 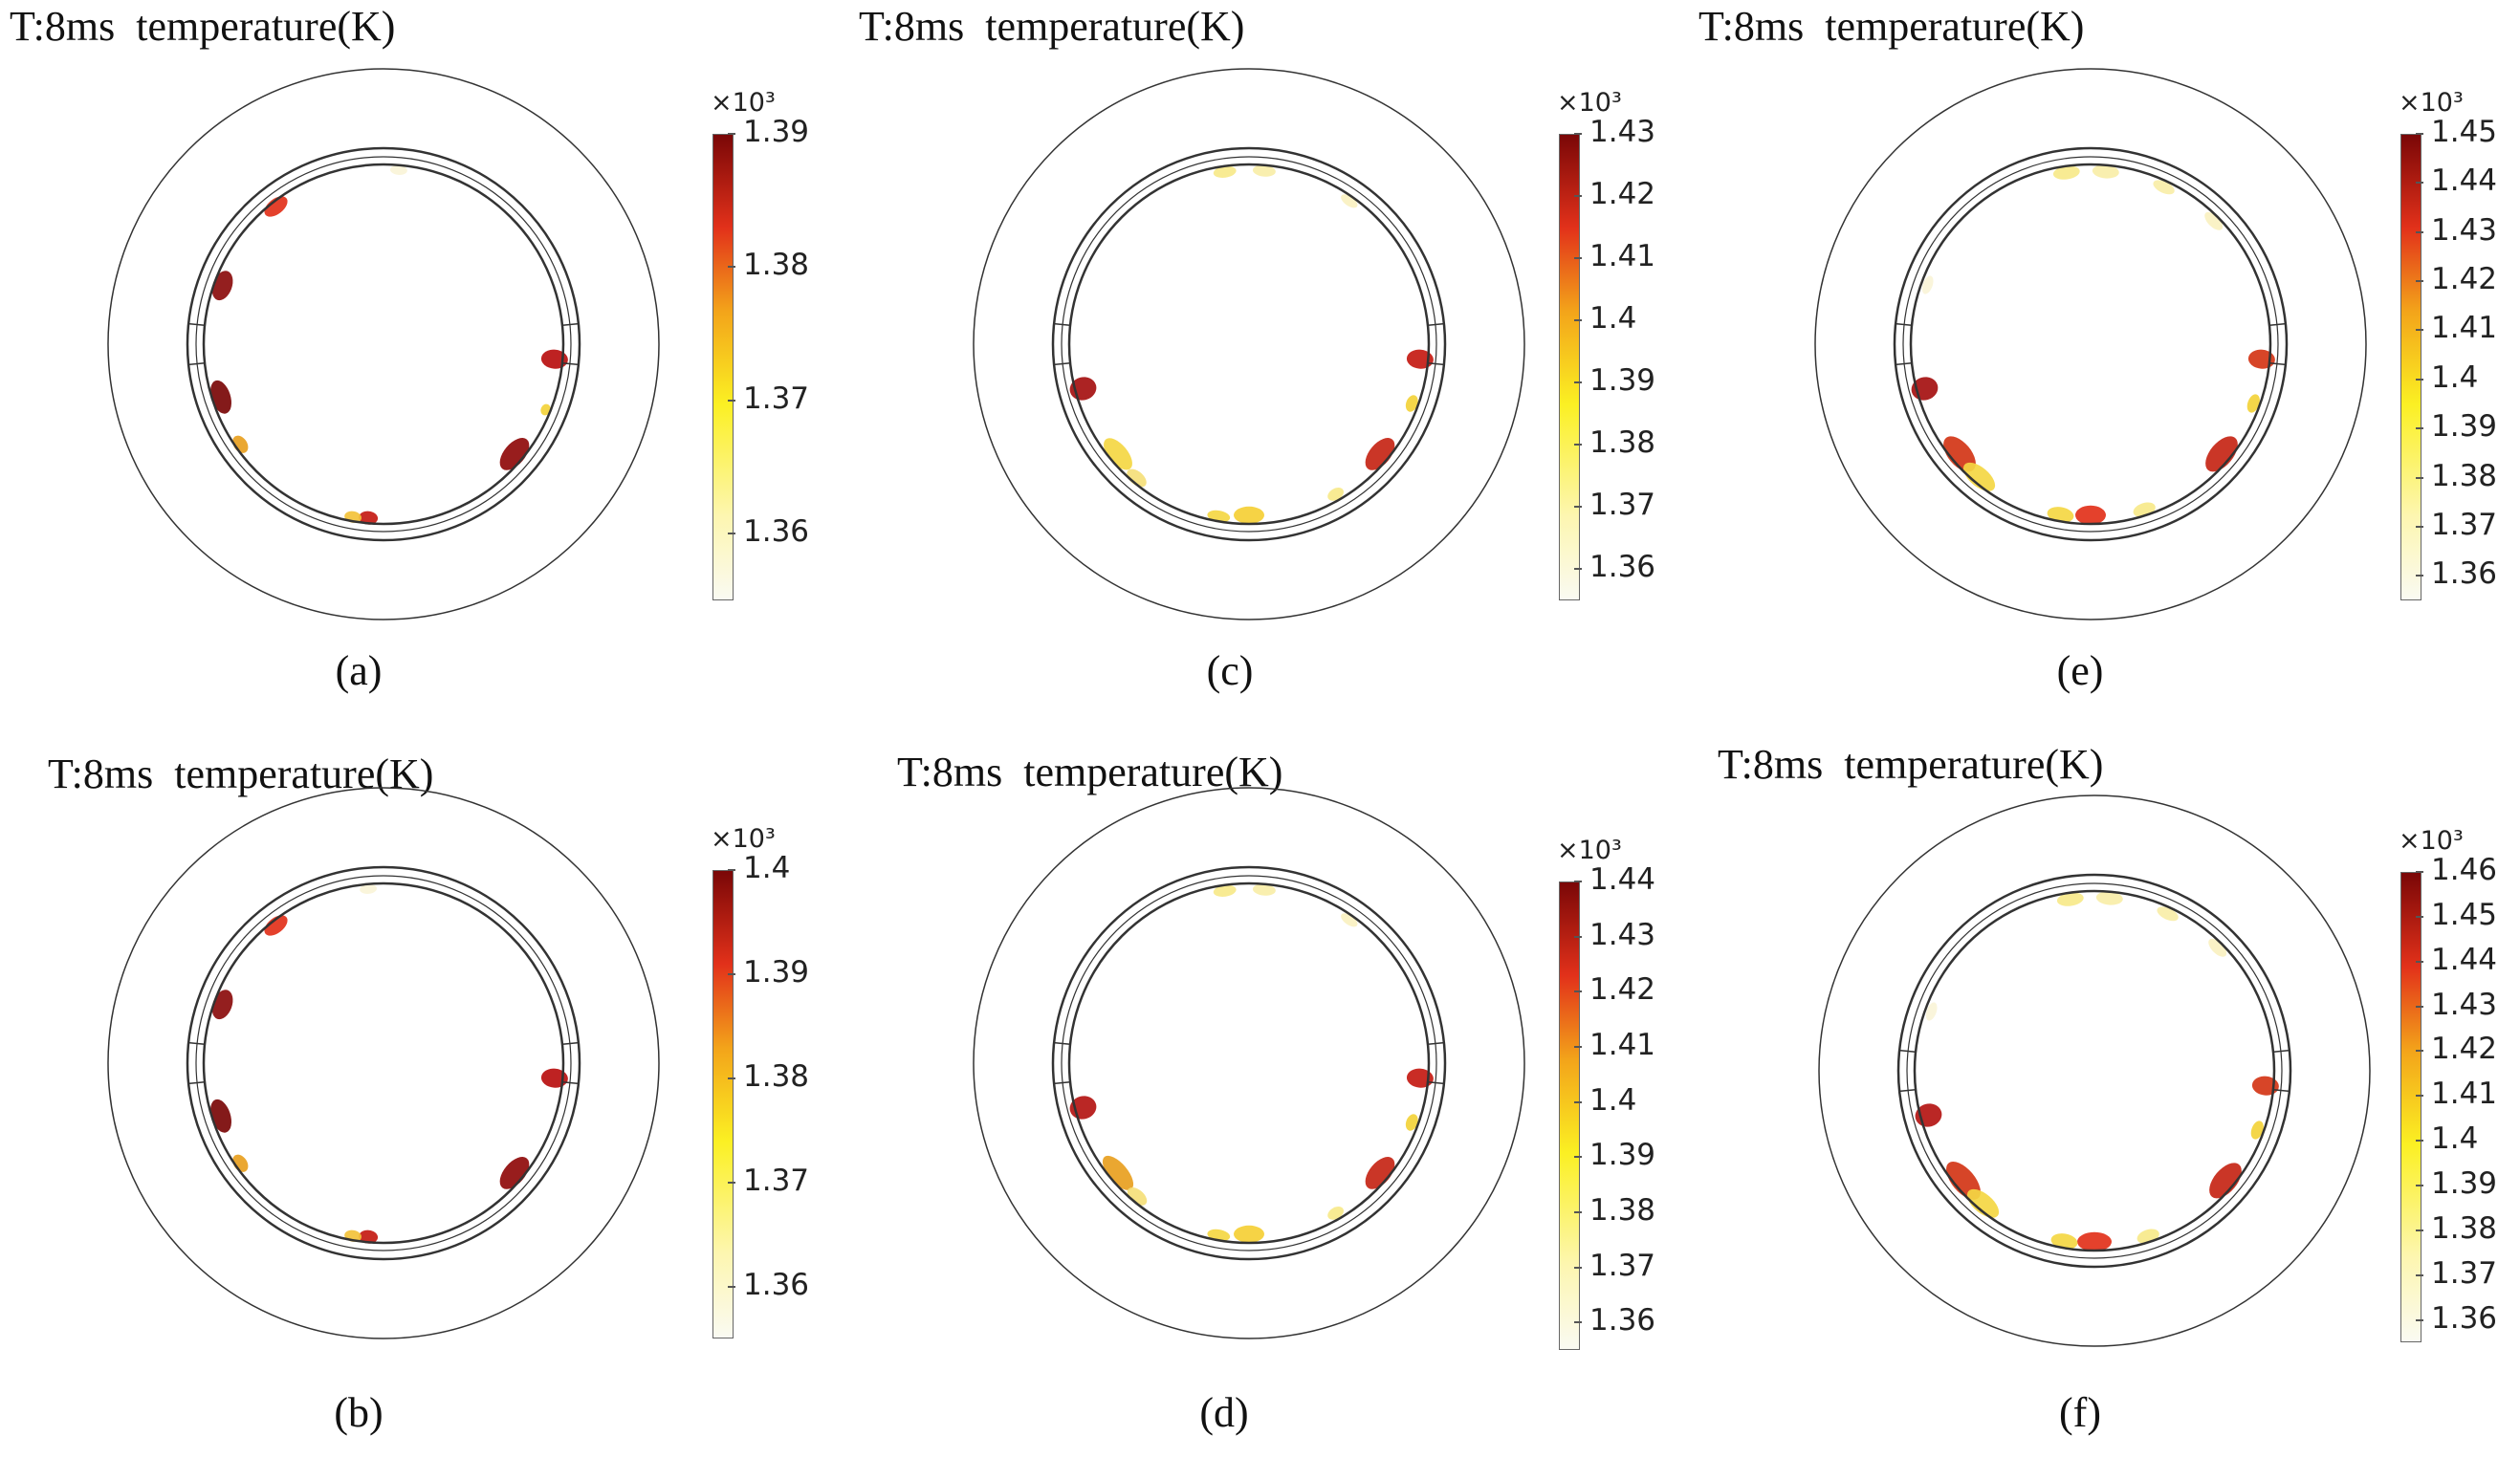 What do you see at coordinates (1224, 1413) in the screenshot?
I see `panel-caption: (d)` at bounding box center [1224, 1413].